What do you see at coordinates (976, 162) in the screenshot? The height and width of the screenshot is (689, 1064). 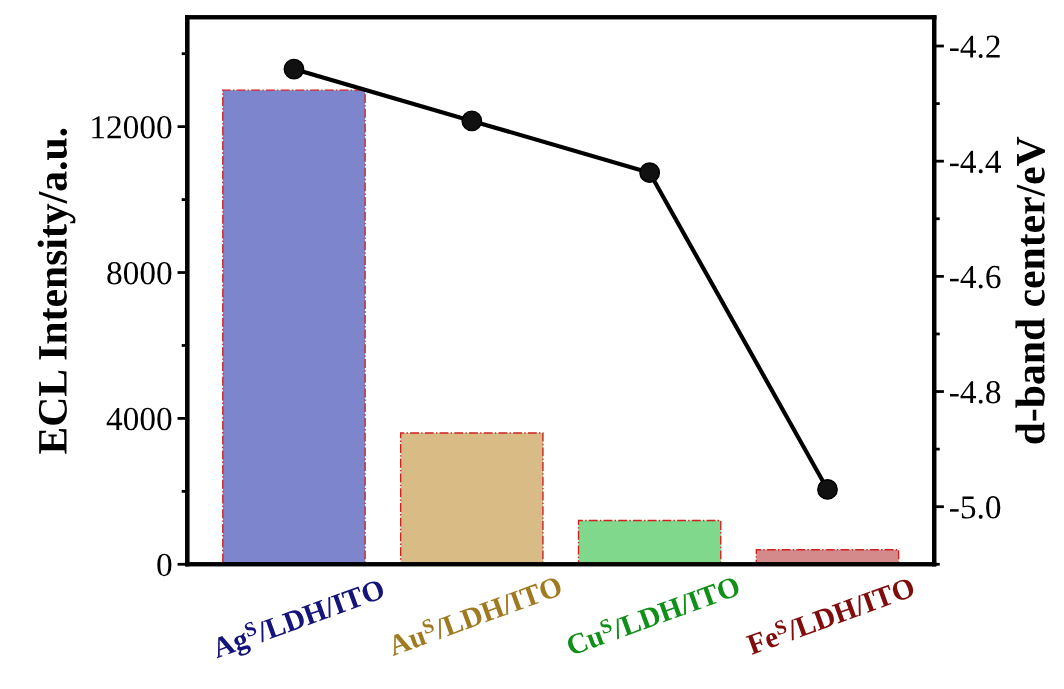 I see `y2-tick-label: -4.4` at bounding box center [976, 162].